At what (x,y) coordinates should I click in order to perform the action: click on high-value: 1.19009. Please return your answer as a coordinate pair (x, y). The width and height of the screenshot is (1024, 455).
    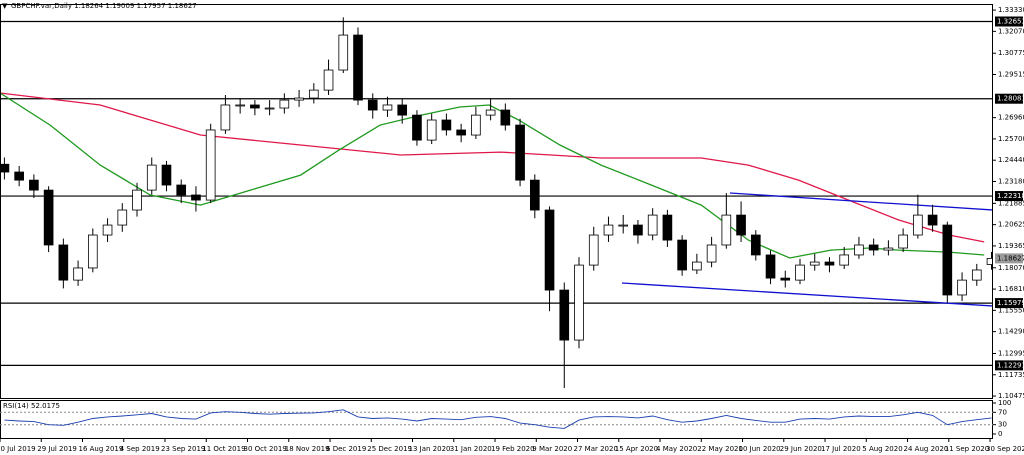
    Looking at the image, I should click on (119, 6).